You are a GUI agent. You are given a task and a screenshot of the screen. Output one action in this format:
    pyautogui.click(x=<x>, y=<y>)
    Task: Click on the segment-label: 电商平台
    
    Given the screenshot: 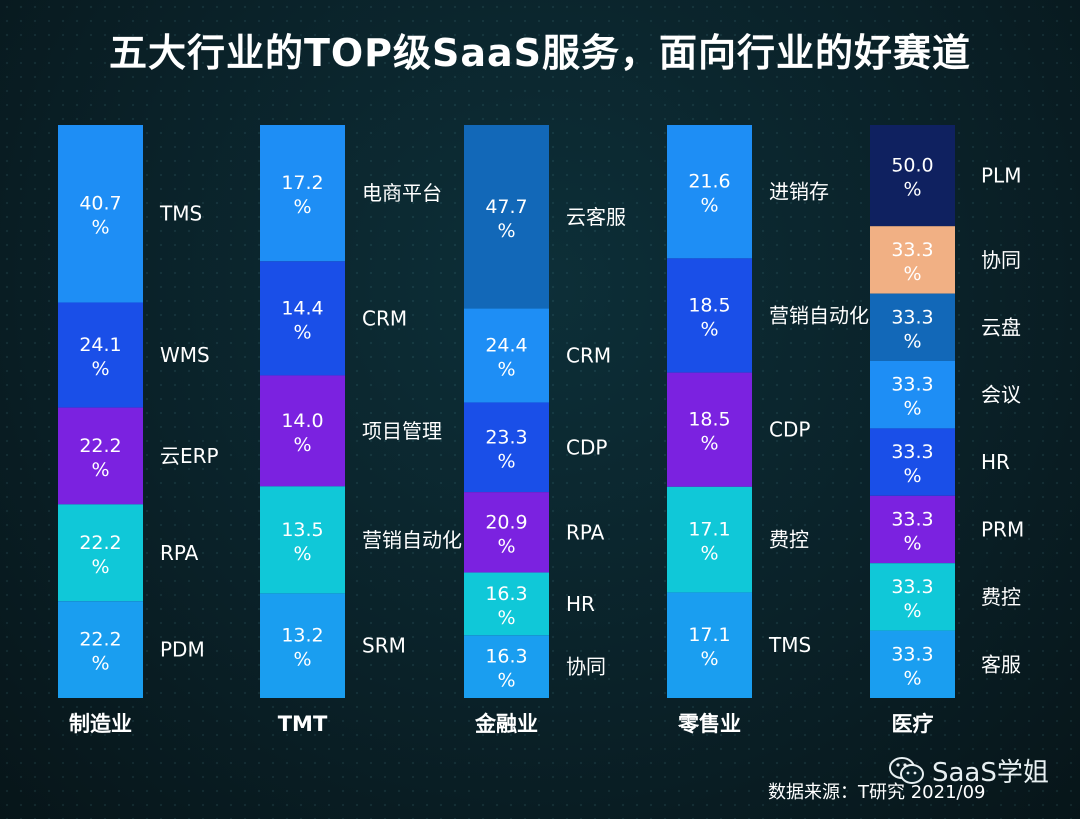 What is the action you would take?
    pyautogui.click(x=402, y=193)
    